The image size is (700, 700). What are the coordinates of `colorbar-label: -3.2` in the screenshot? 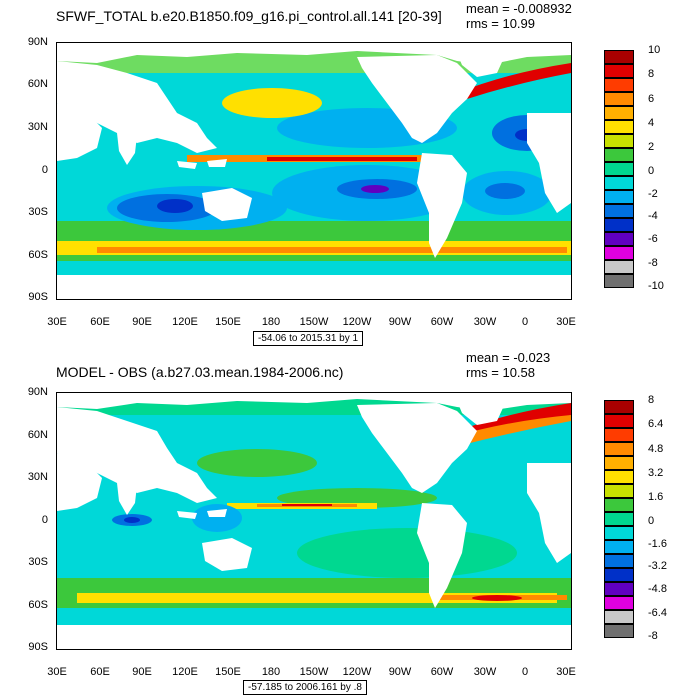 It's located at (657, 566).